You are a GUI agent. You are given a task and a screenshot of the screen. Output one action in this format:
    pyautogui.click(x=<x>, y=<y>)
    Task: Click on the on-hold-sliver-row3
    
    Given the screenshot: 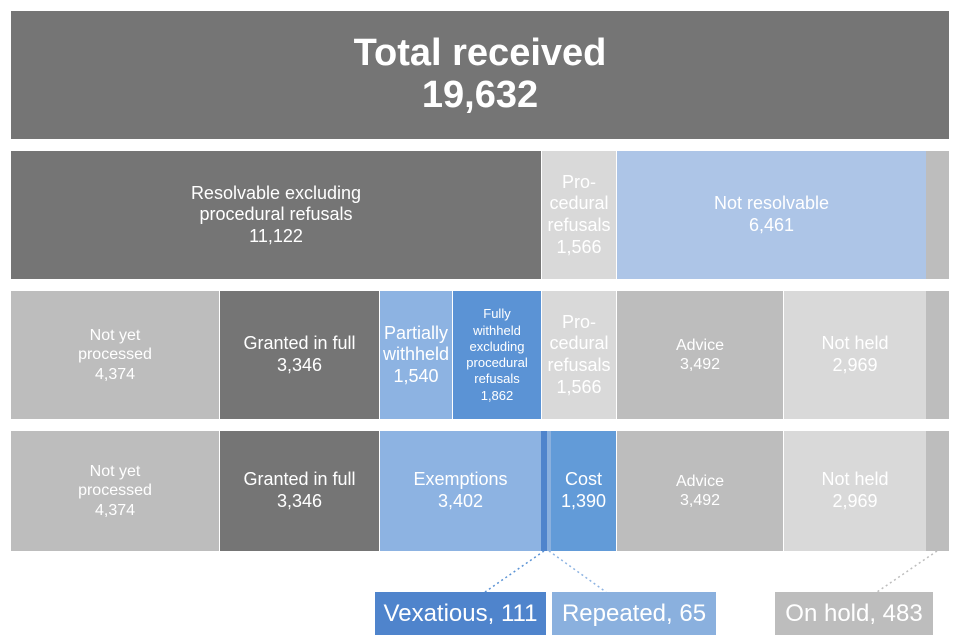 What is the action you would take?
    pyautogui.click(x=937, y=491)
    